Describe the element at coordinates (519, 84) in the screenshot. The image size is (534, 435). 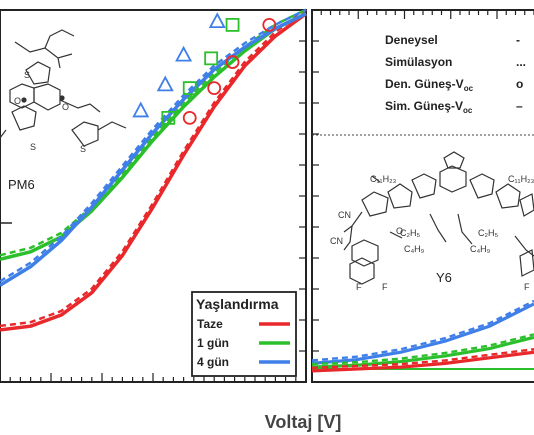
I see `info-symbol-den-gunes: o` at that location.